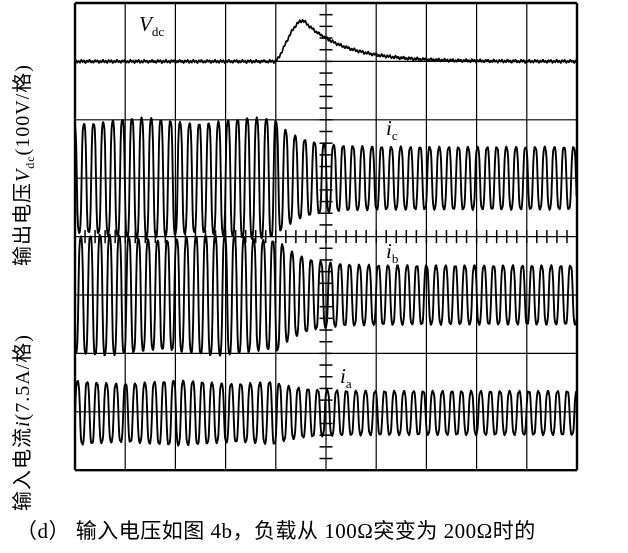 This screenshot has height=553, width=628. Describe the element at coordinates (395, 259) in the screenshot. I see `ib-symbol-sub: b` at that location.